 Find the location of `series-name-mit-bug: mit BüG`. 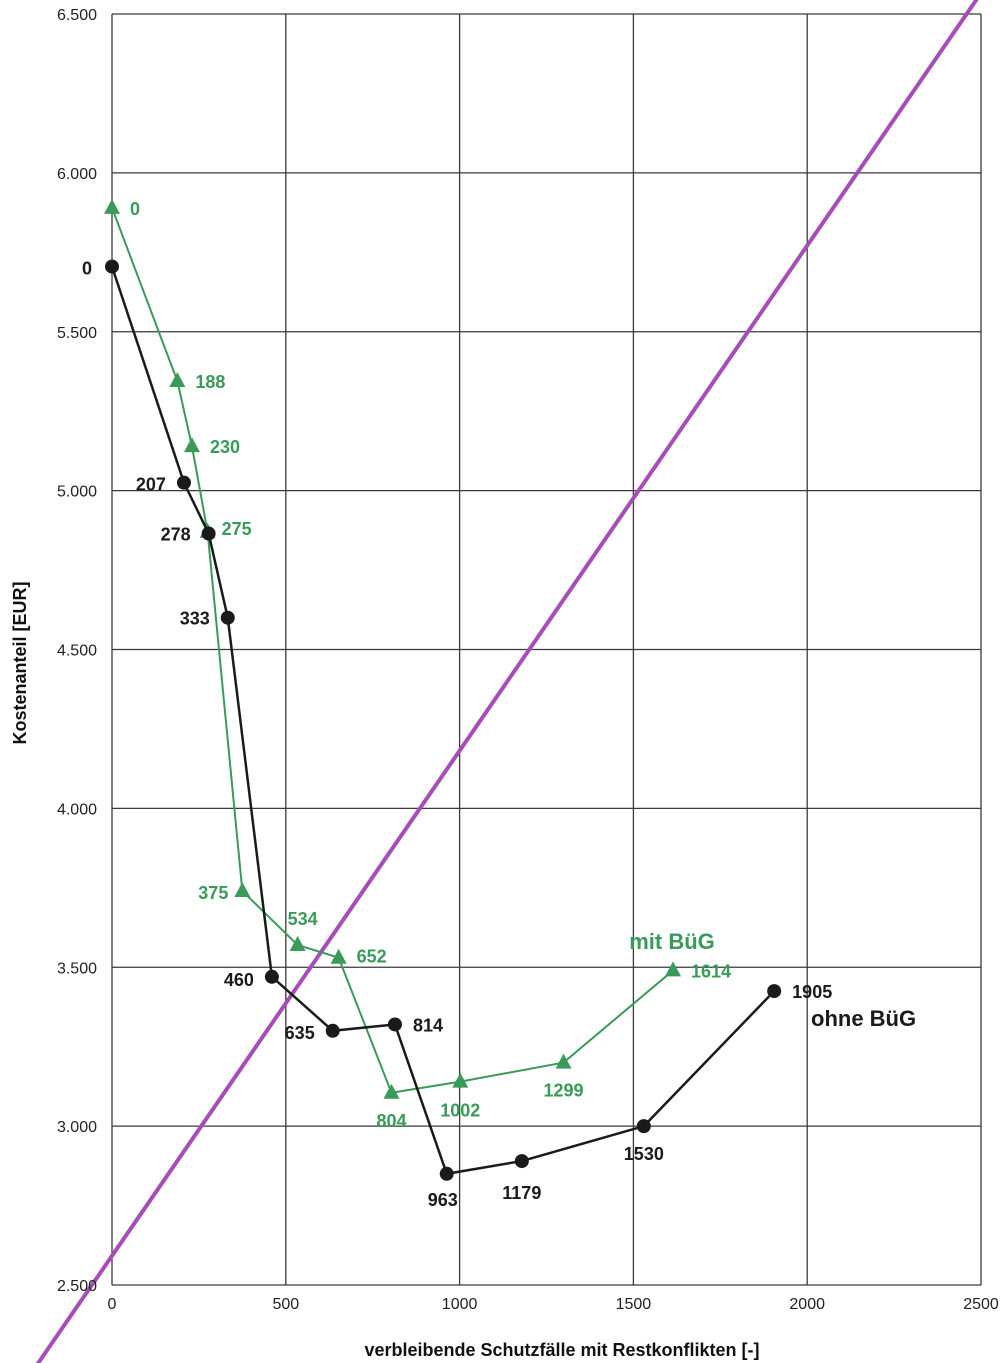

series-name-mit-bug: mit BüG is located at coordinates (672, 941).